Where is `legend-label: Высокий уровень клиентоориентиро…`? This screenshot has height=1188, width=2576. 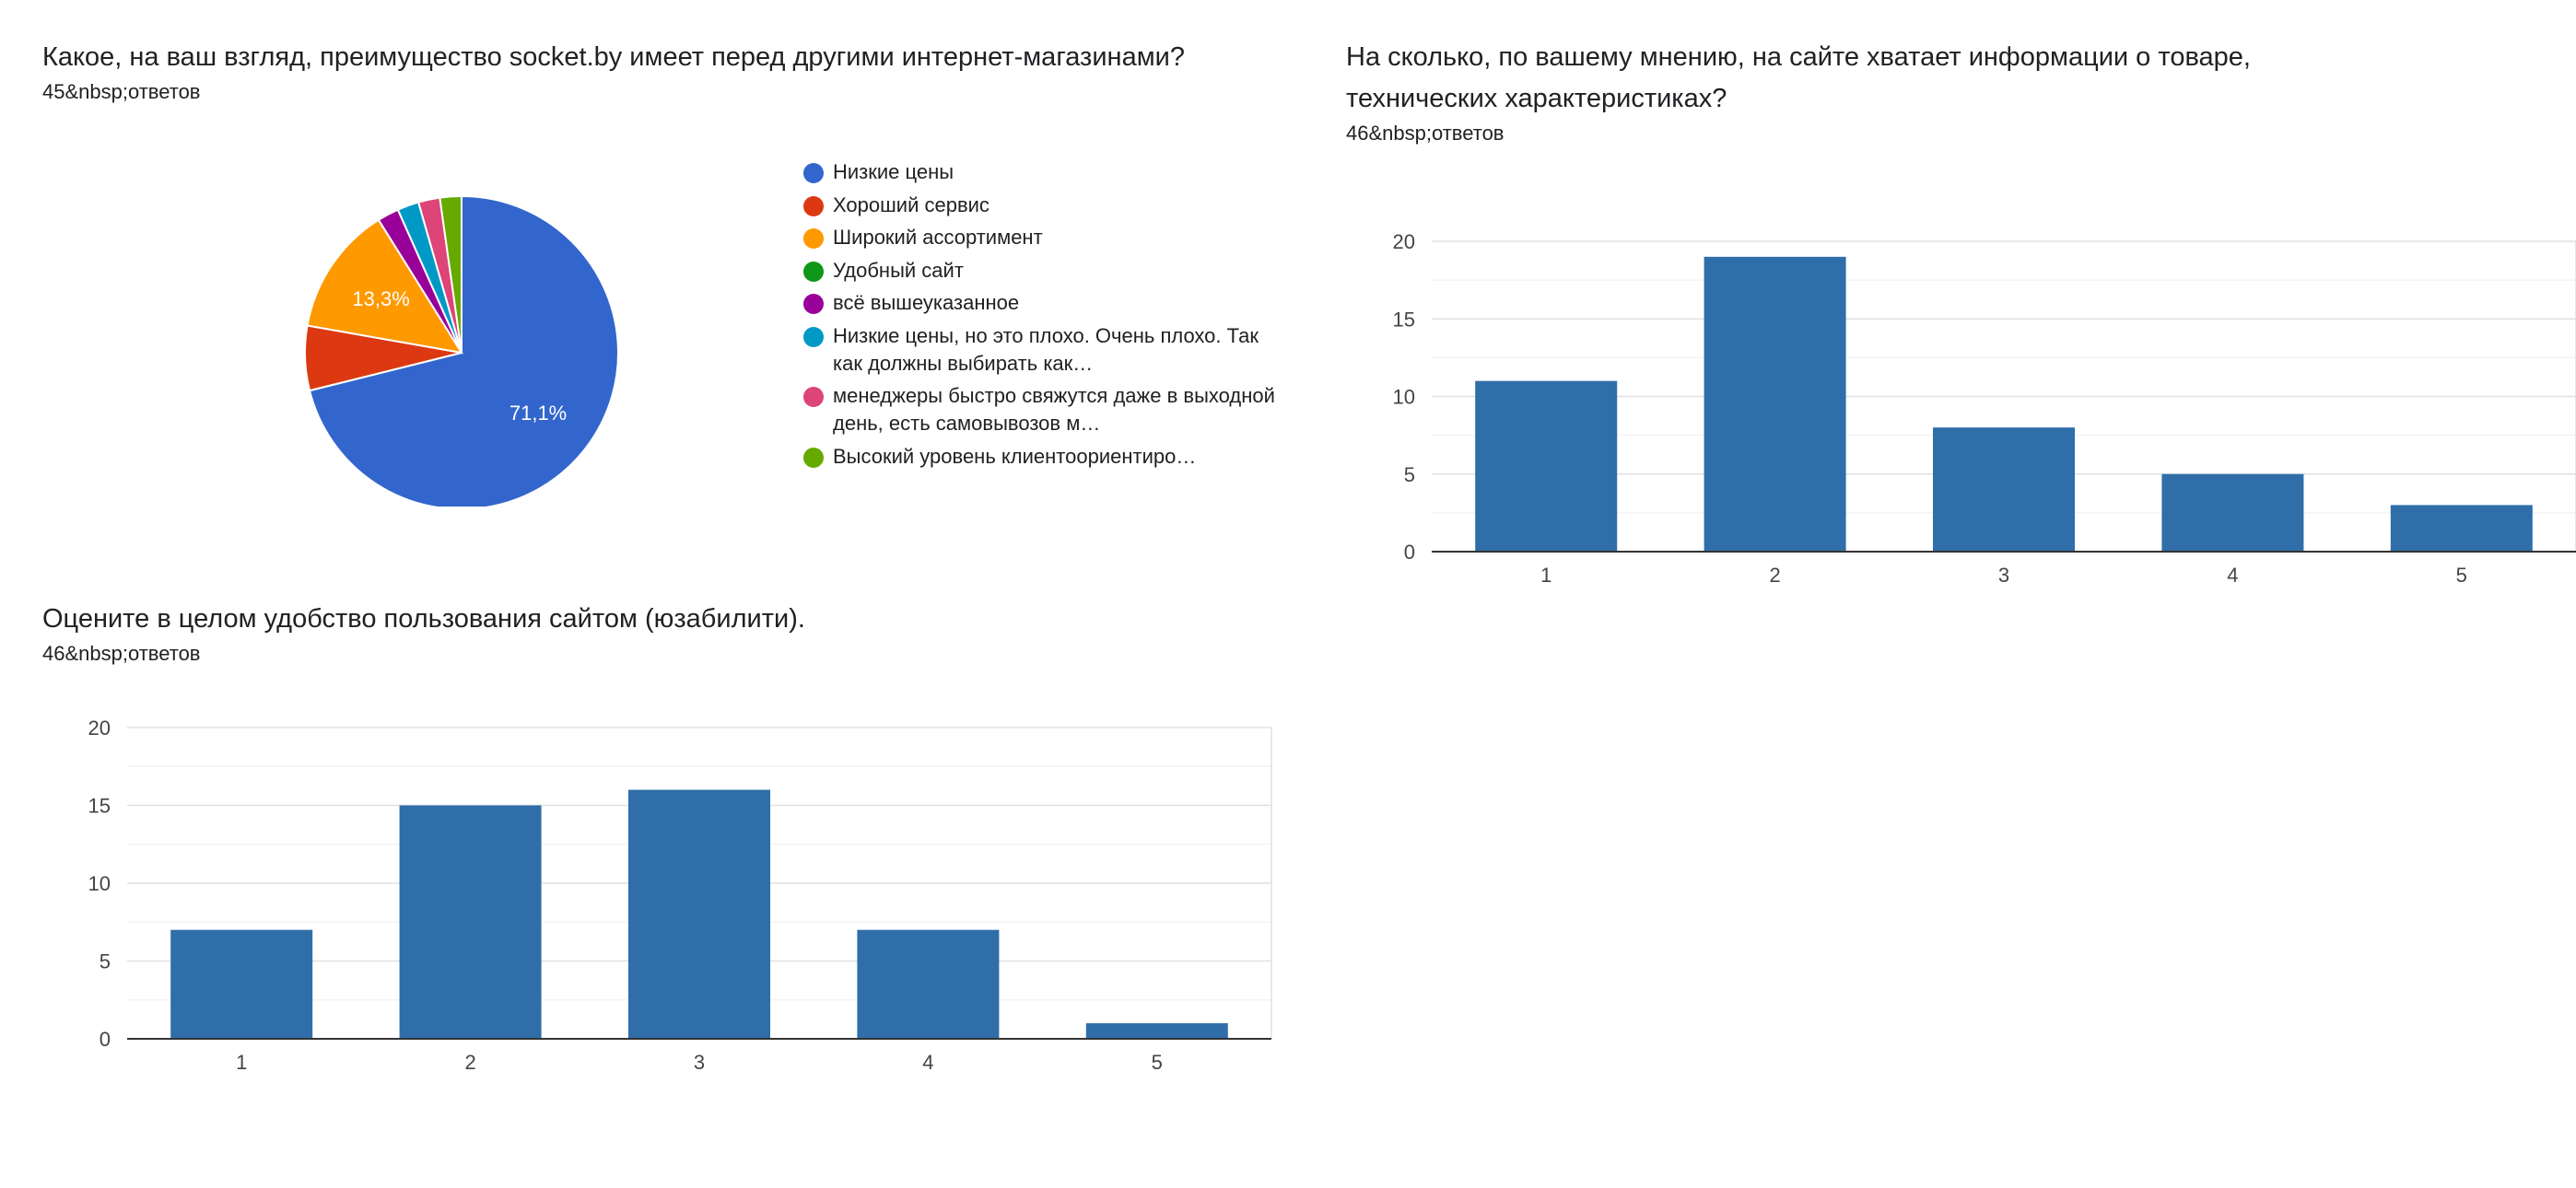 legend-label: Высокий уровень клиентоориентиро… is located at coordinates (1015, 456).